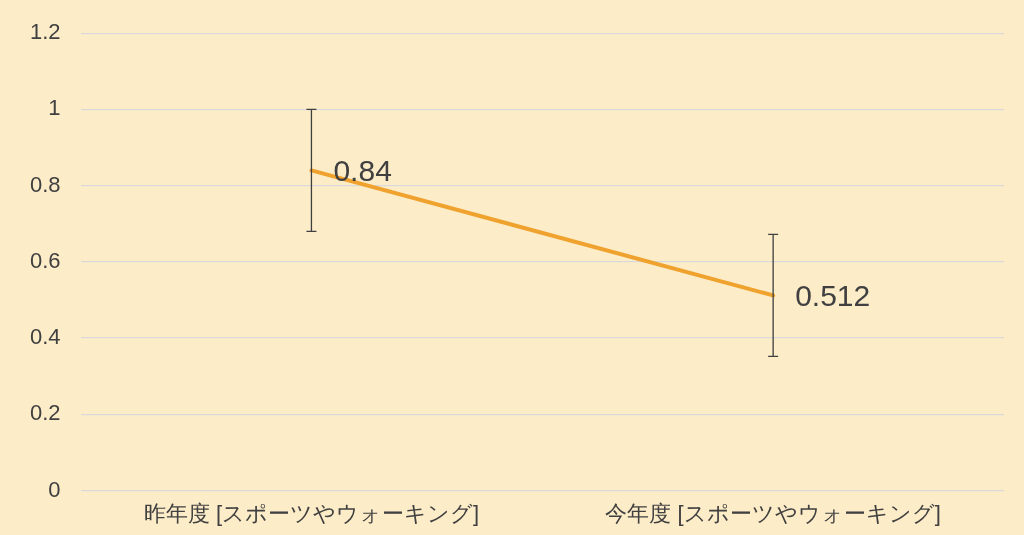 The image size is (1024, 535). Describe the element at coordinates (45, 413) in the screenshot. I see `y-tick-label: 0.2` at that location.